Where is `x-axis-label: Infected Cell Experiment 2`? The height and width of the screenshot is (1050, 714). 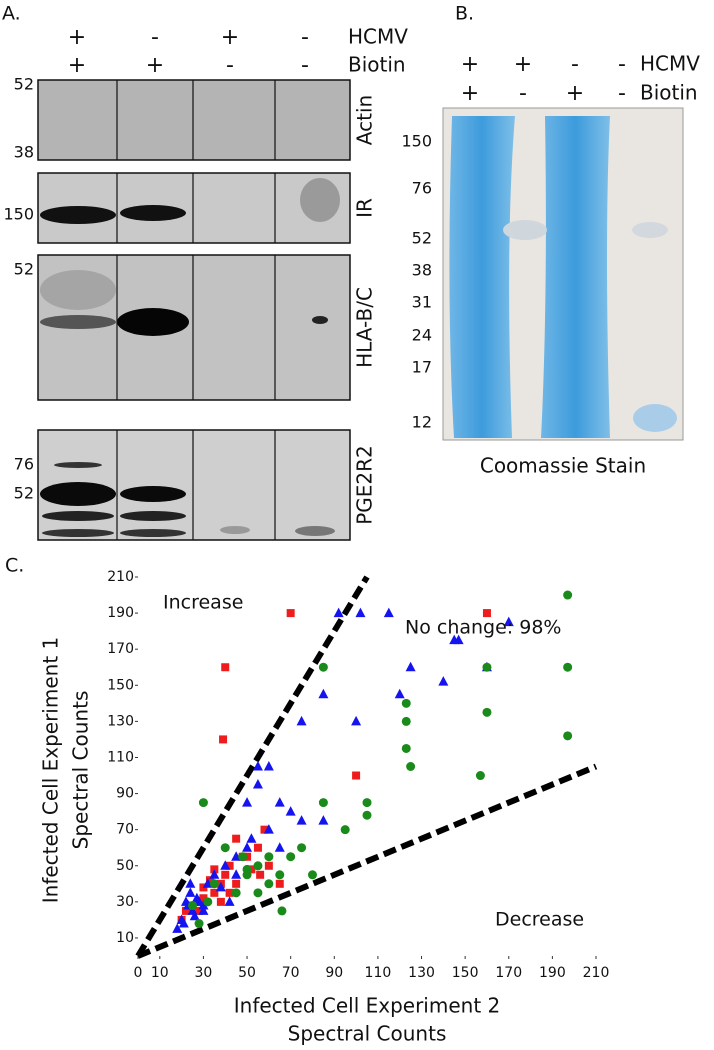
x-axis-label: Infected Cell Experiment 2 is located at coordinates (367, 1006).